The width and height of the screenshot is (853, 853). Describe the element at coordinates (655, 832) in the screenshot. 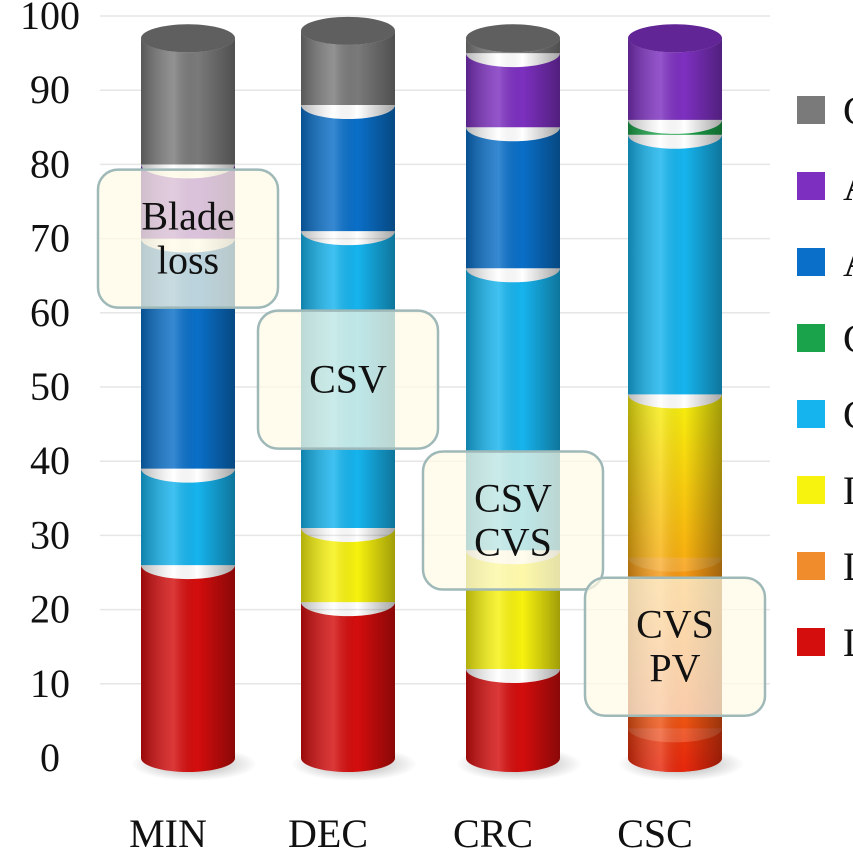

I see `x-tick-label: CSC` at that location.